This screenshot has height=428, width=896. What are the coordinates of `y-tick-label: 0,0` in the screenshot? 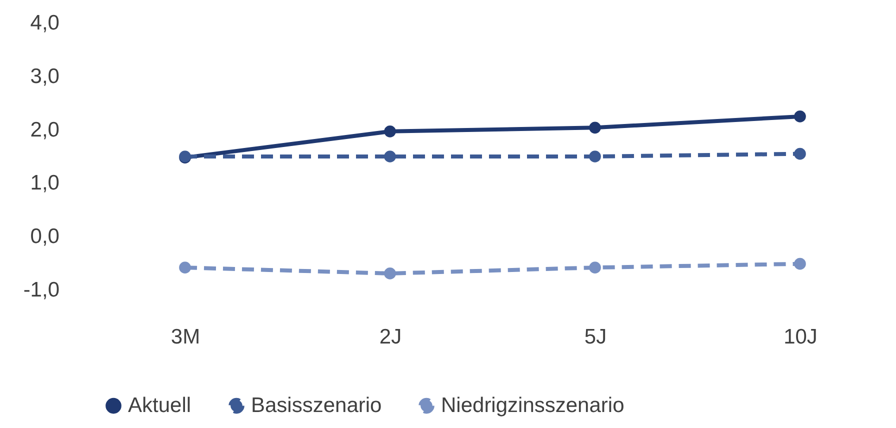 It's located at (45, 236).